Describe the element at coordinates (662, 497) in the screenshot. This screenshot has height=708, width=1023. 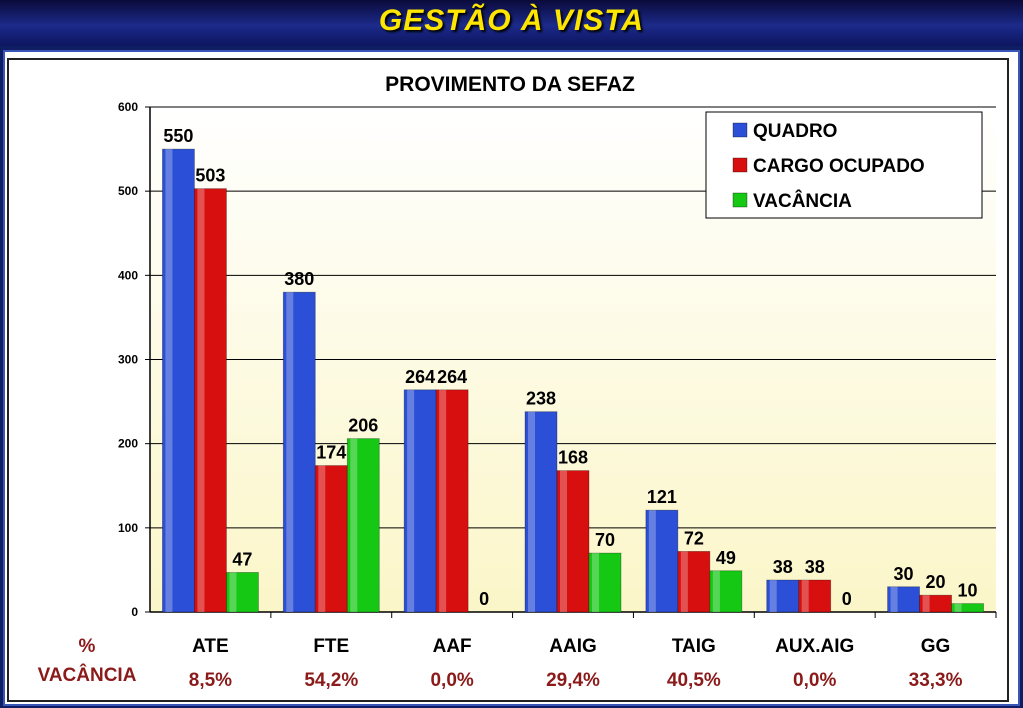
I see `data-label: 121` at that location.